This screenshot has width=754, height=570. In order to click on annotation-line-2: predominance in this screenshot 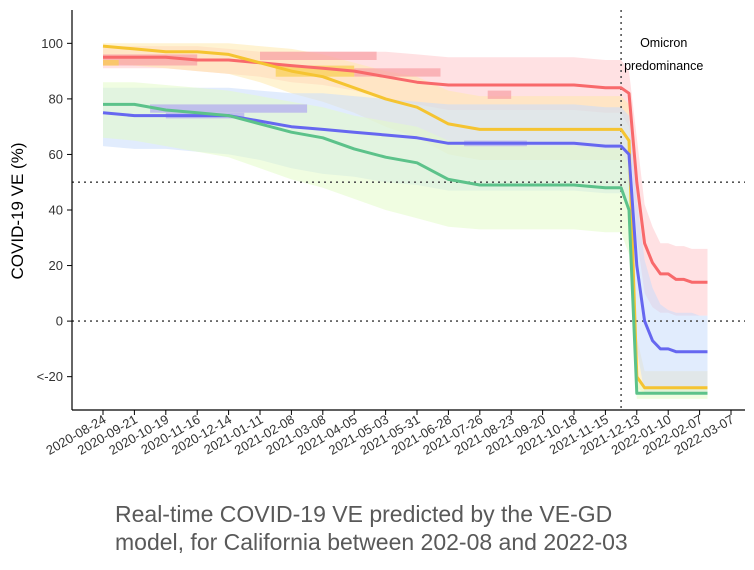, I will do `click(663, 66)`.